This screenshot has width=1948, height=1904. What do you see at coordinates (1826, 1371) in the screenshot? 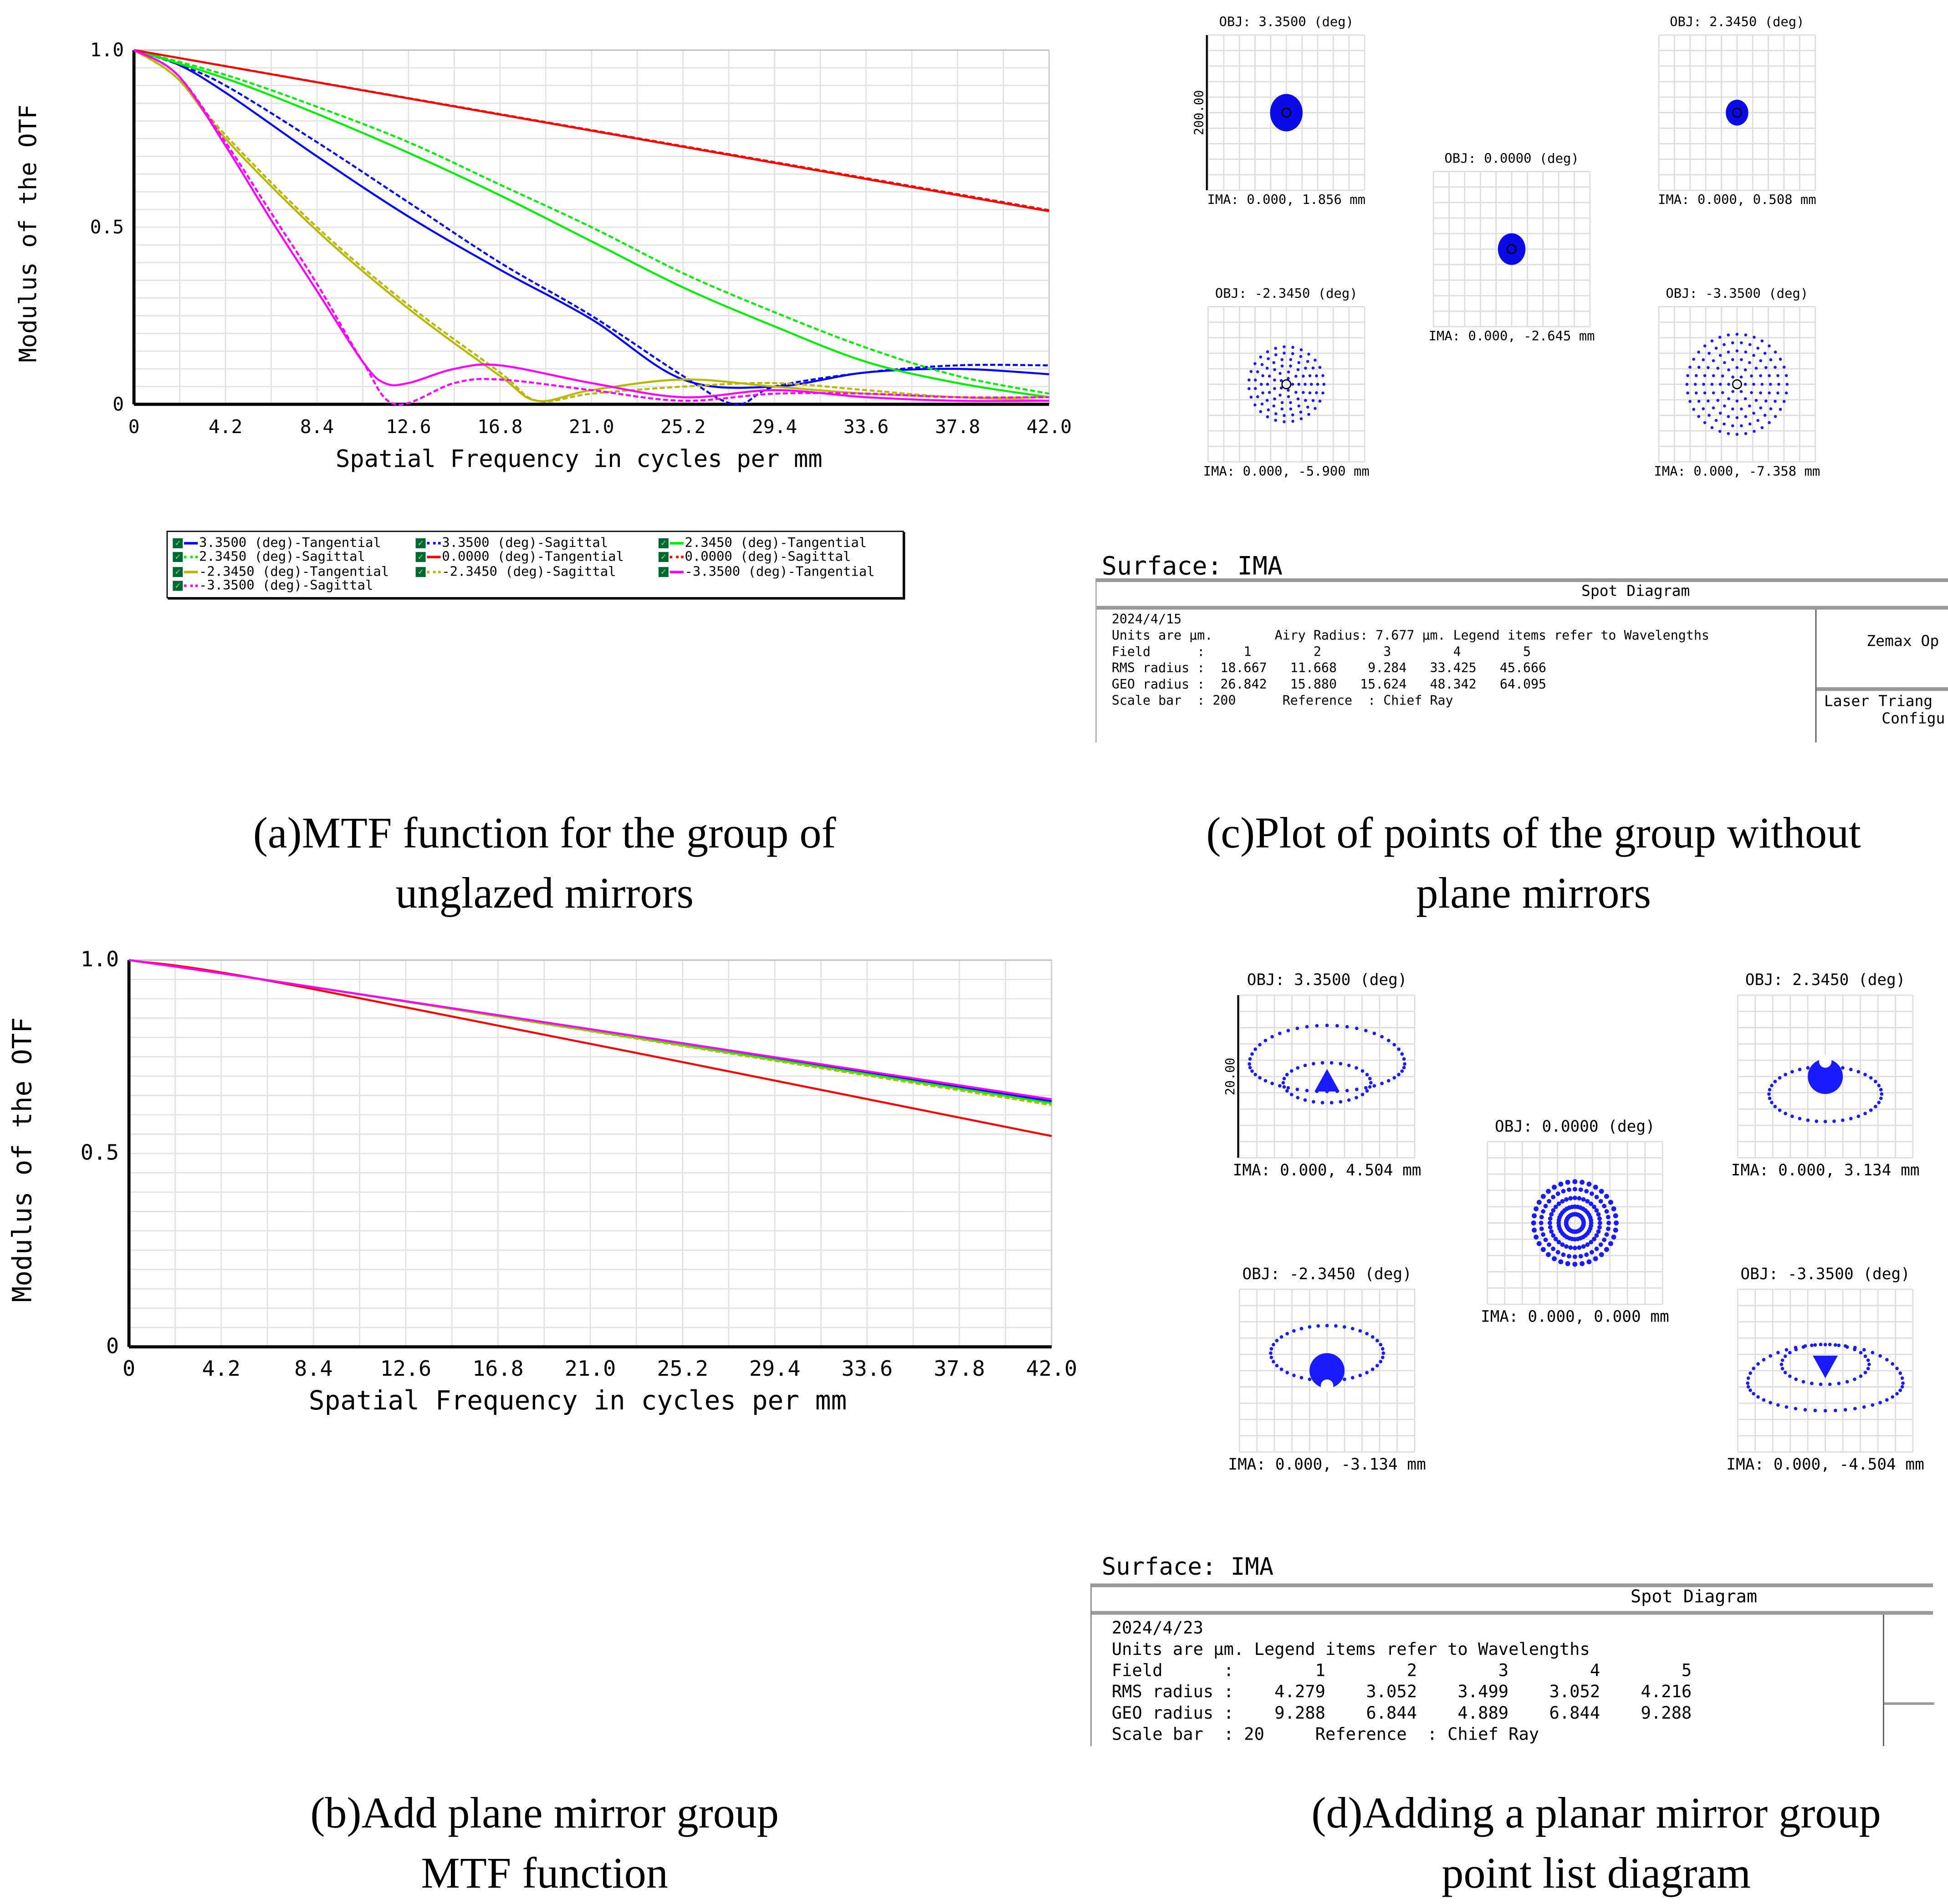
I see `spot-panel: OBJ: -3.3500 (deg) IMA: 0.000, -4.504 mm` at bounding box center [1826, 1371].